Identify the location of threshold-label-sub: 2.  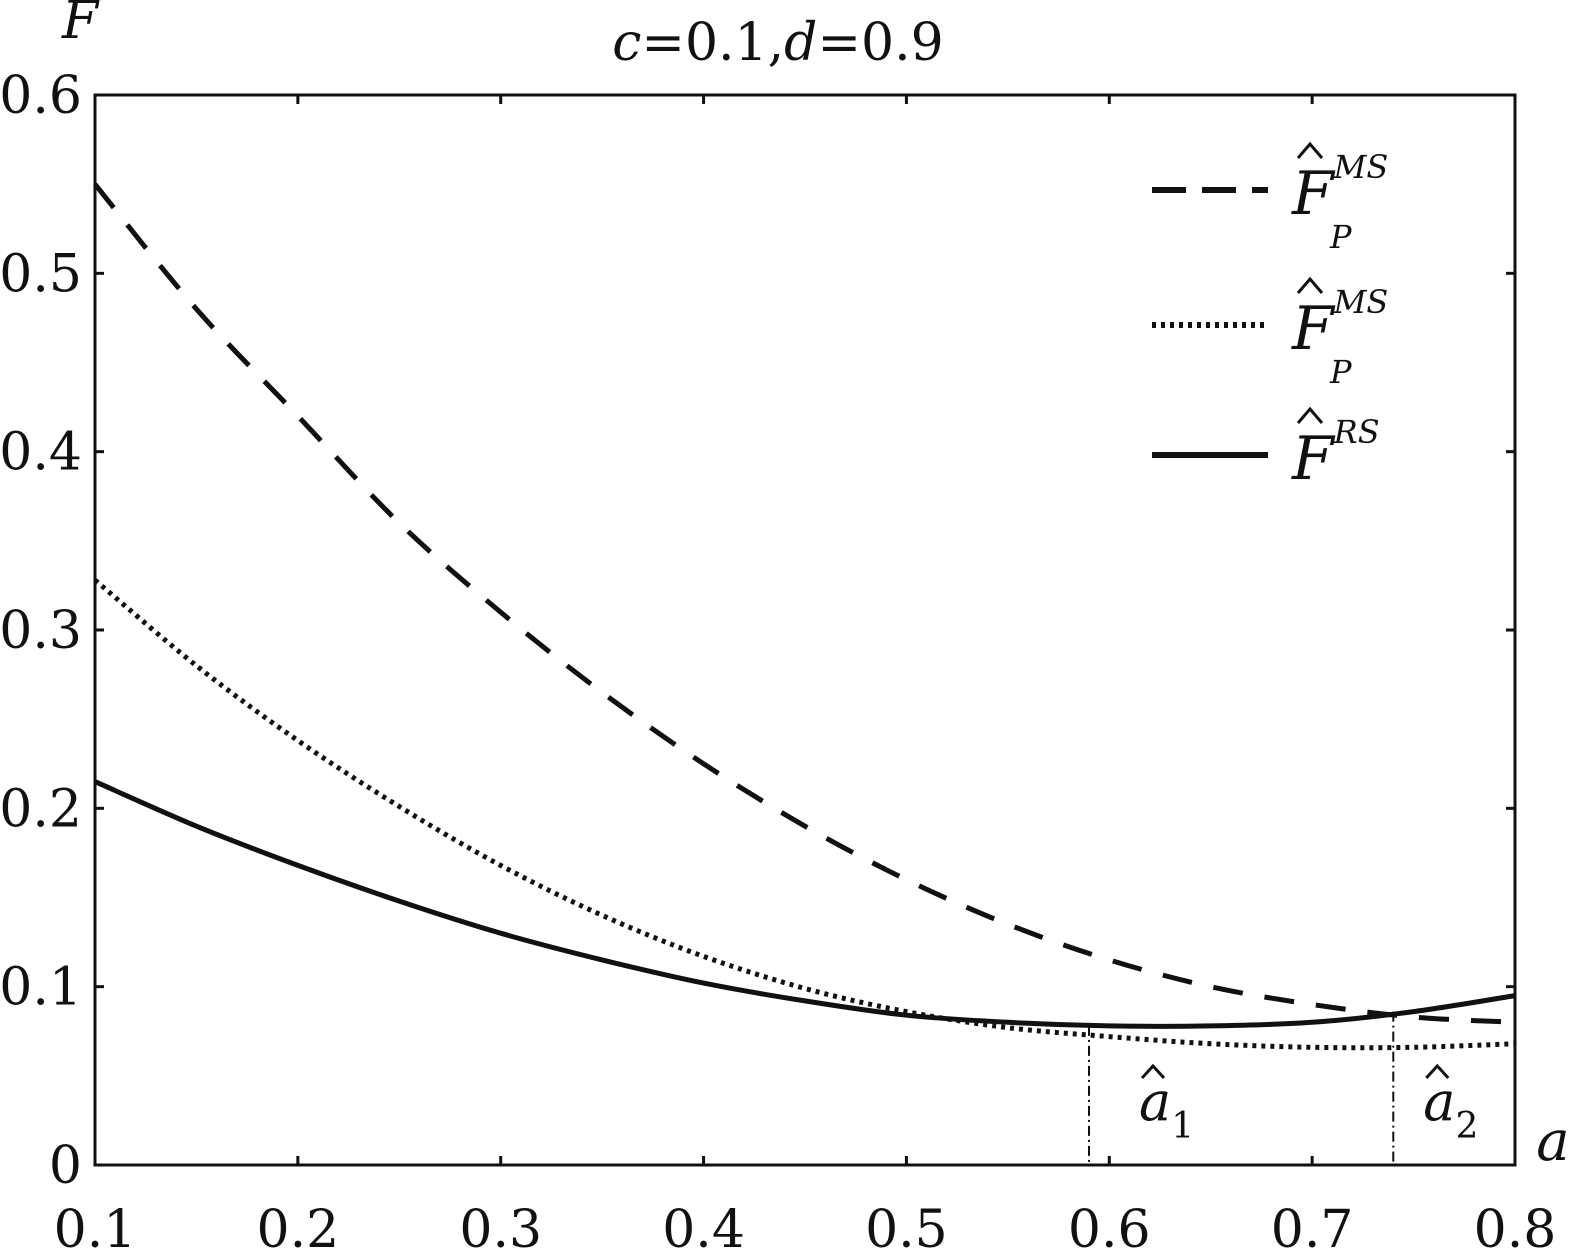
(1466, 1126).